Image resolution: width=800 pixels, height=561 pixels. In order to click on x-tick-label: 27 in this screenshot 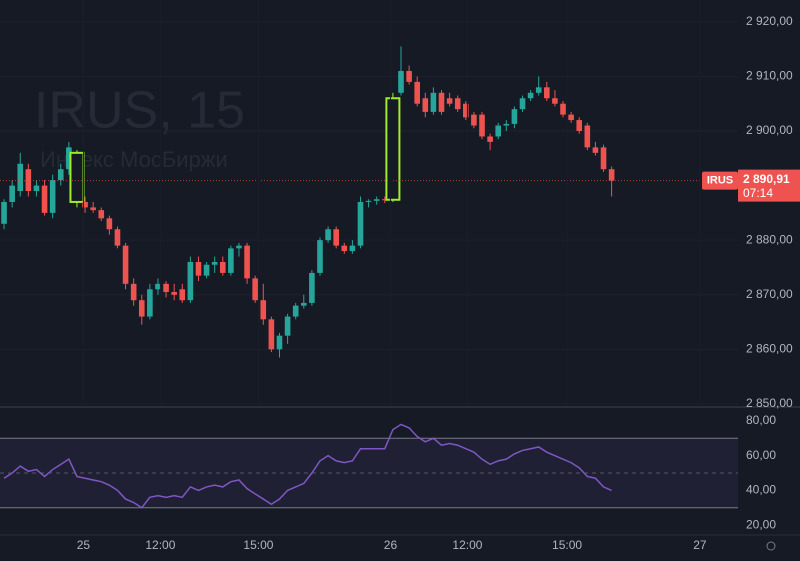, I will do `click(700, 545)`.